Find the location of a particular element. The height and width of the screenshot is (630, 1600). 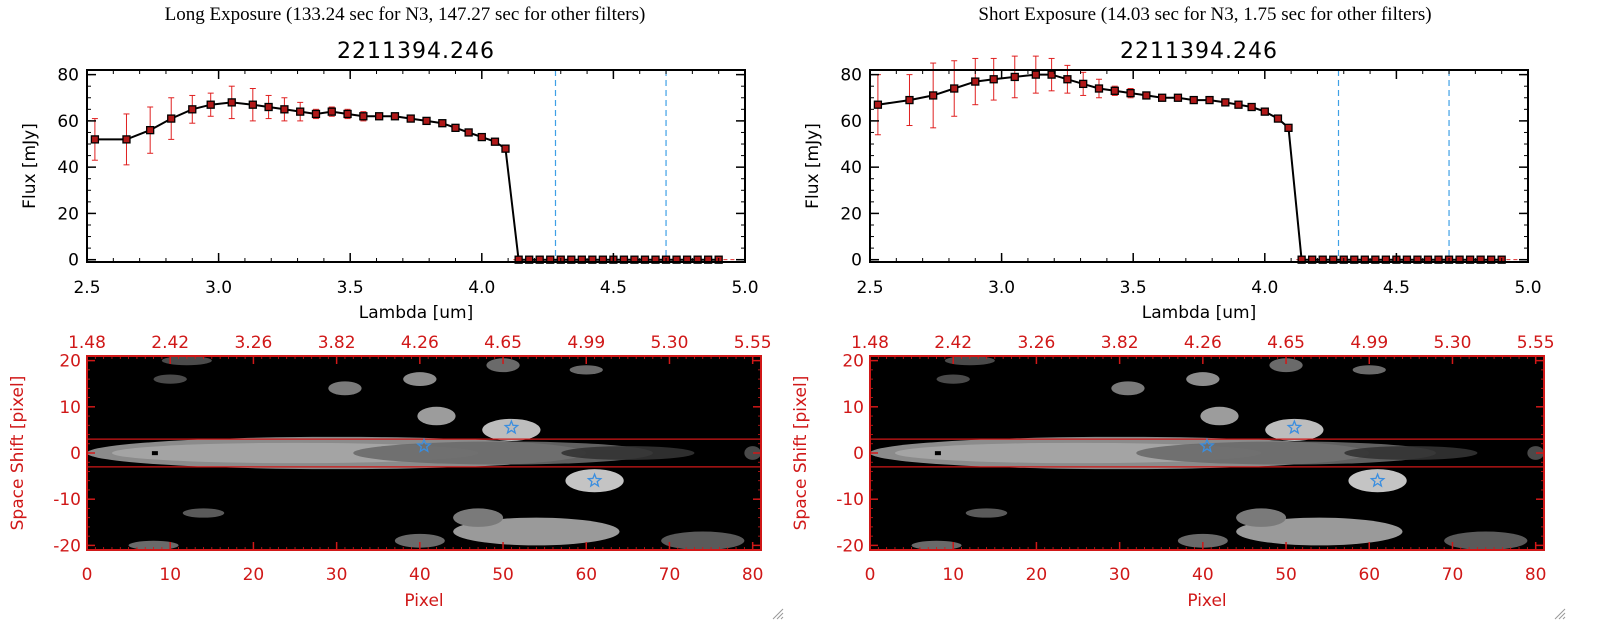

resize-grip-left is located at coordinates (777, 613).